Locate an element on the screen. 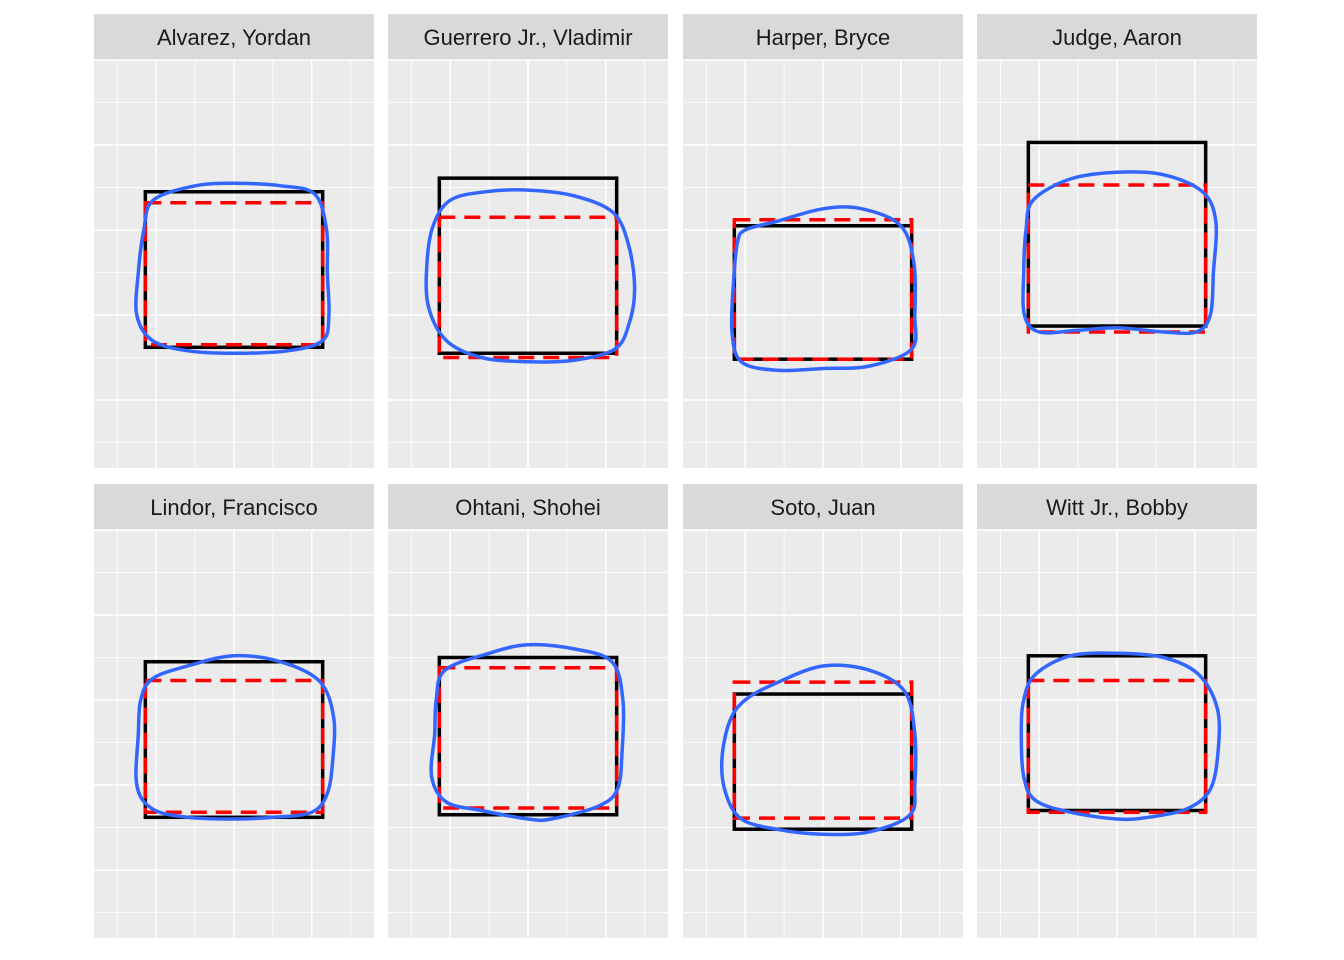 The width and height of the screenshot is (1344, 960). facet-panel: Ohtani, Shohei is located at coordinates (528, 711).